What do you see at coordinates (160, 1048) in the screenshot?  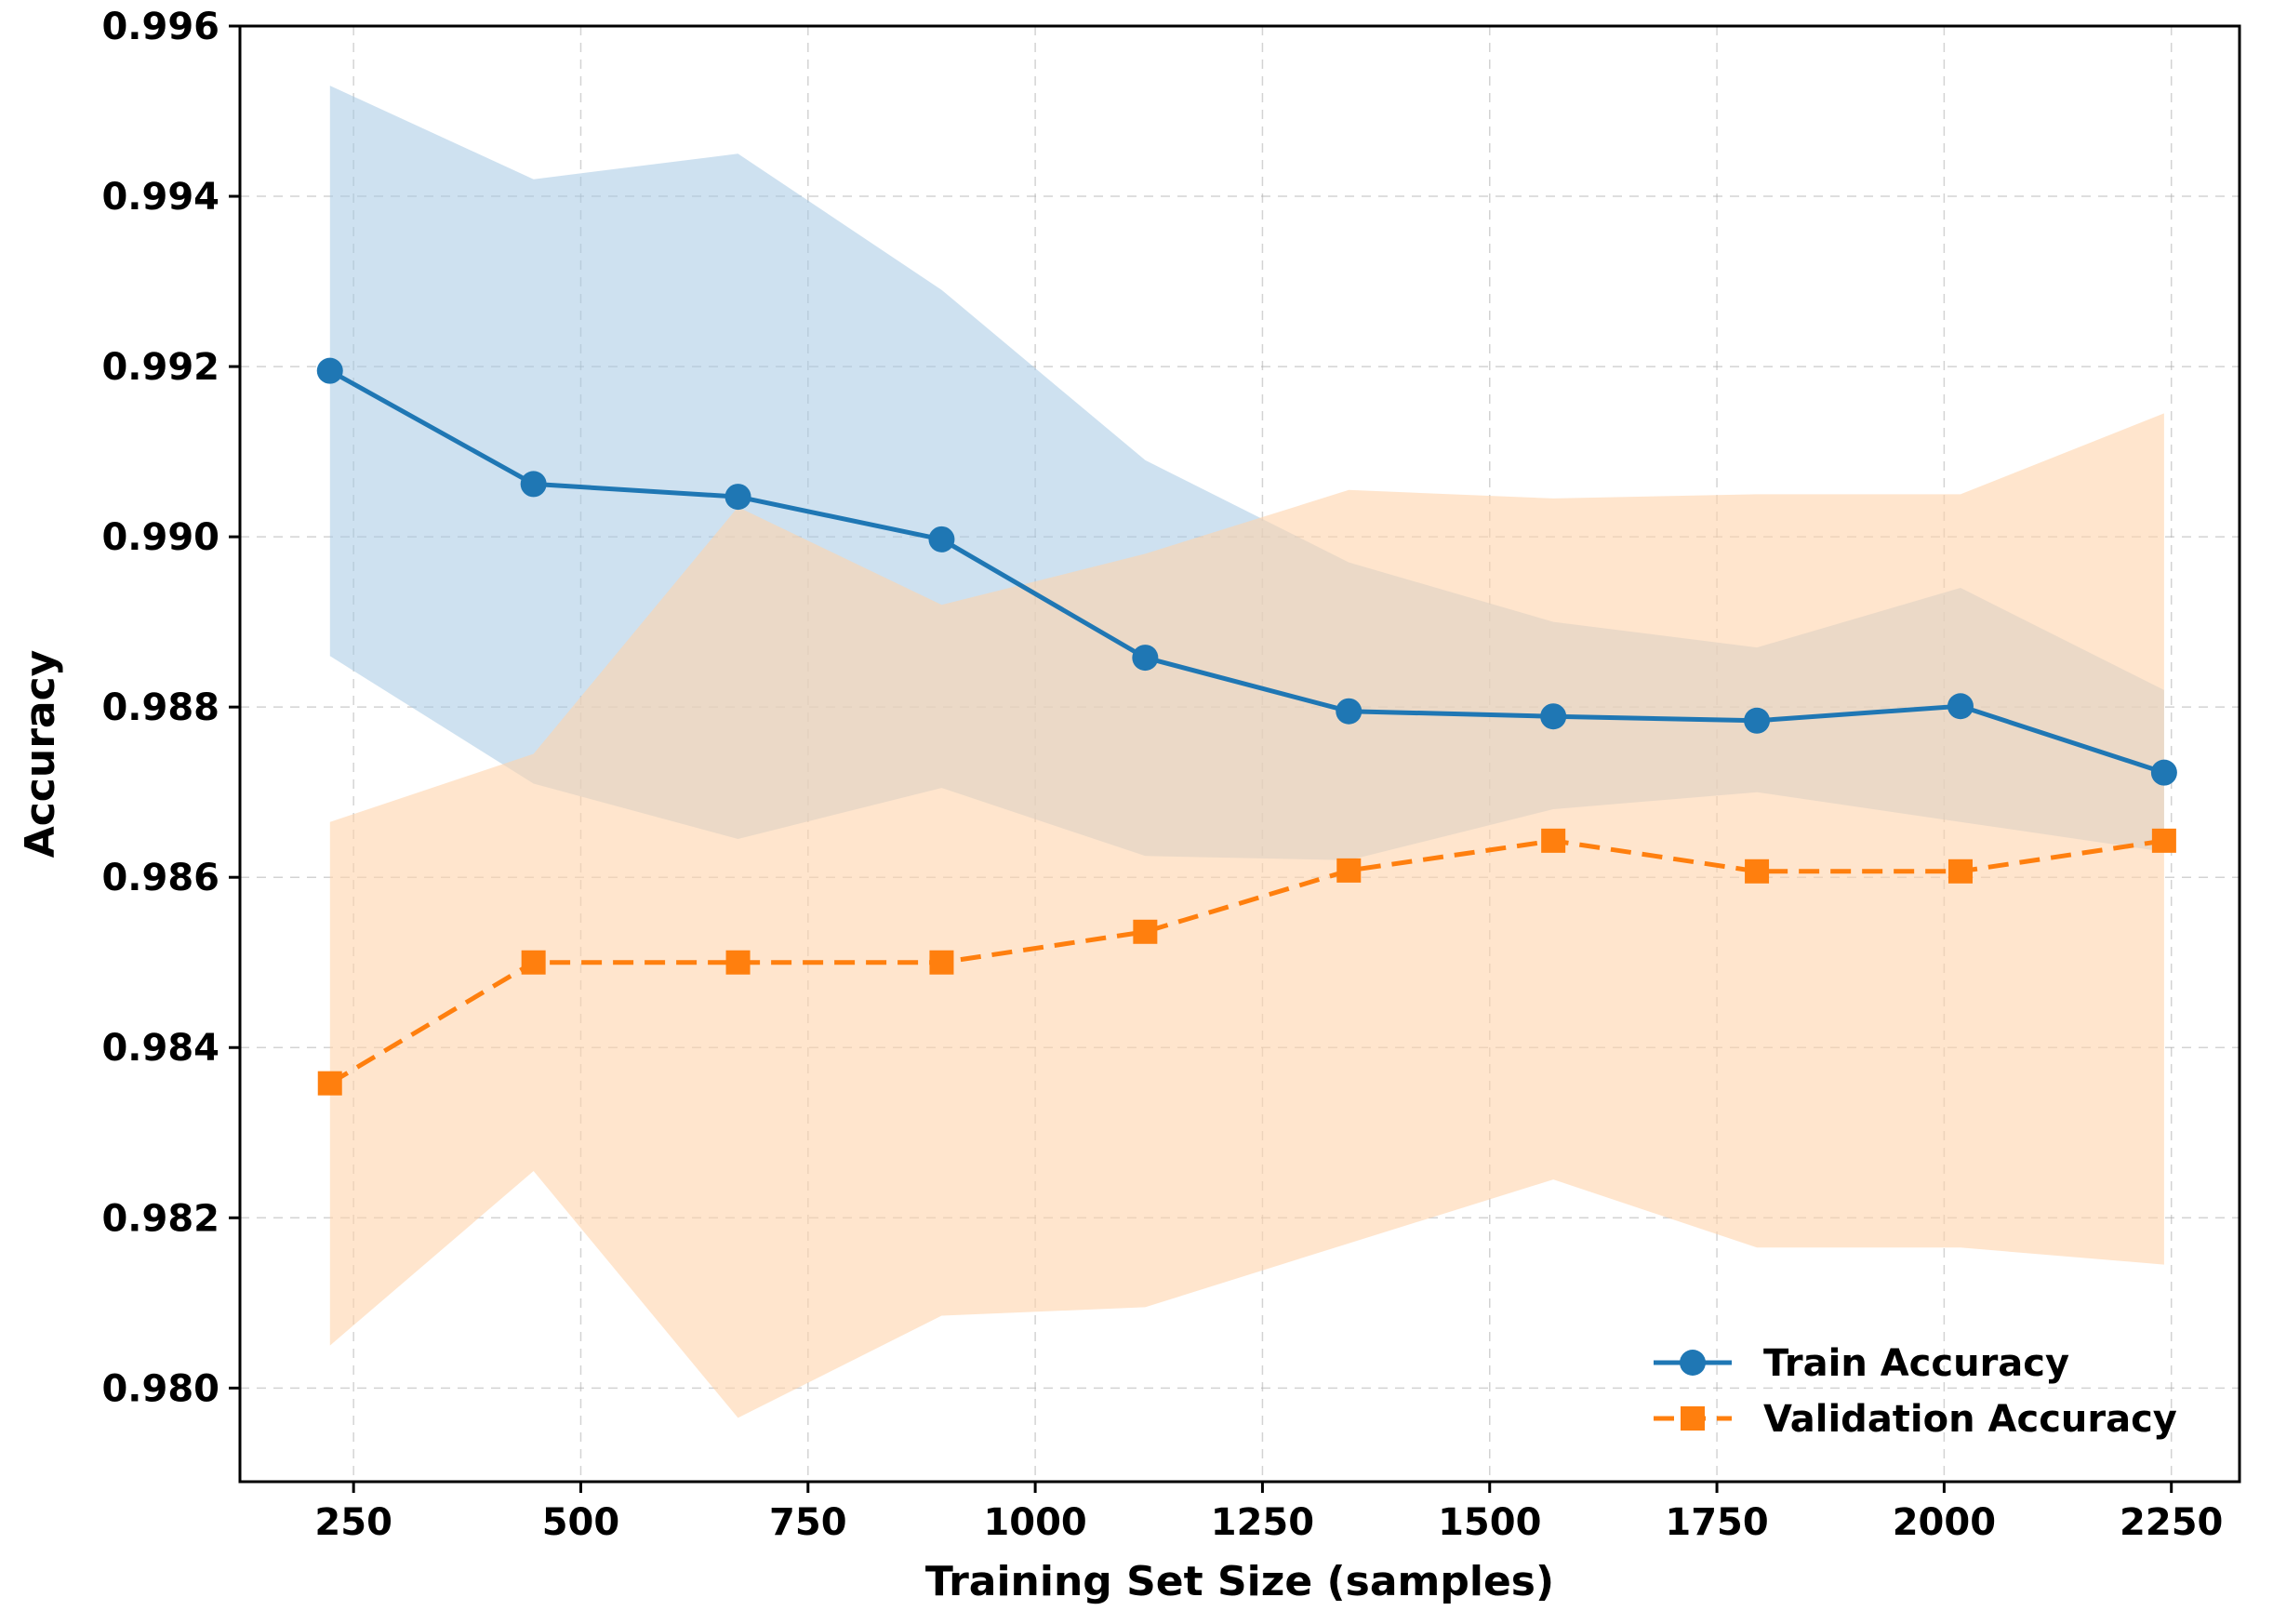 I see `y-tick-label: 0.984` at bounding box center [160, 1048].